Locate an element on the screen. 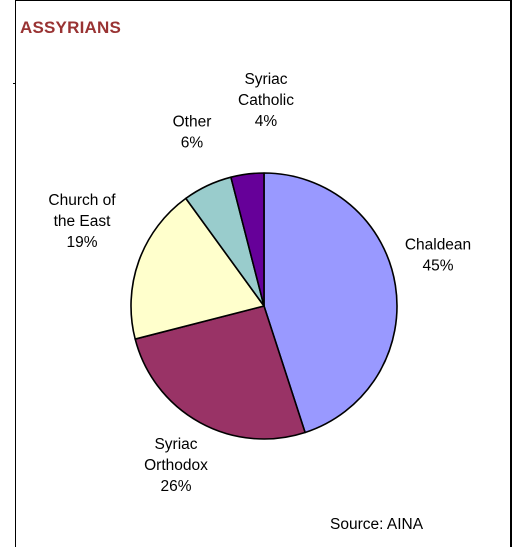  pie-label-other: Other 6% is located at coordinates (192, 133).